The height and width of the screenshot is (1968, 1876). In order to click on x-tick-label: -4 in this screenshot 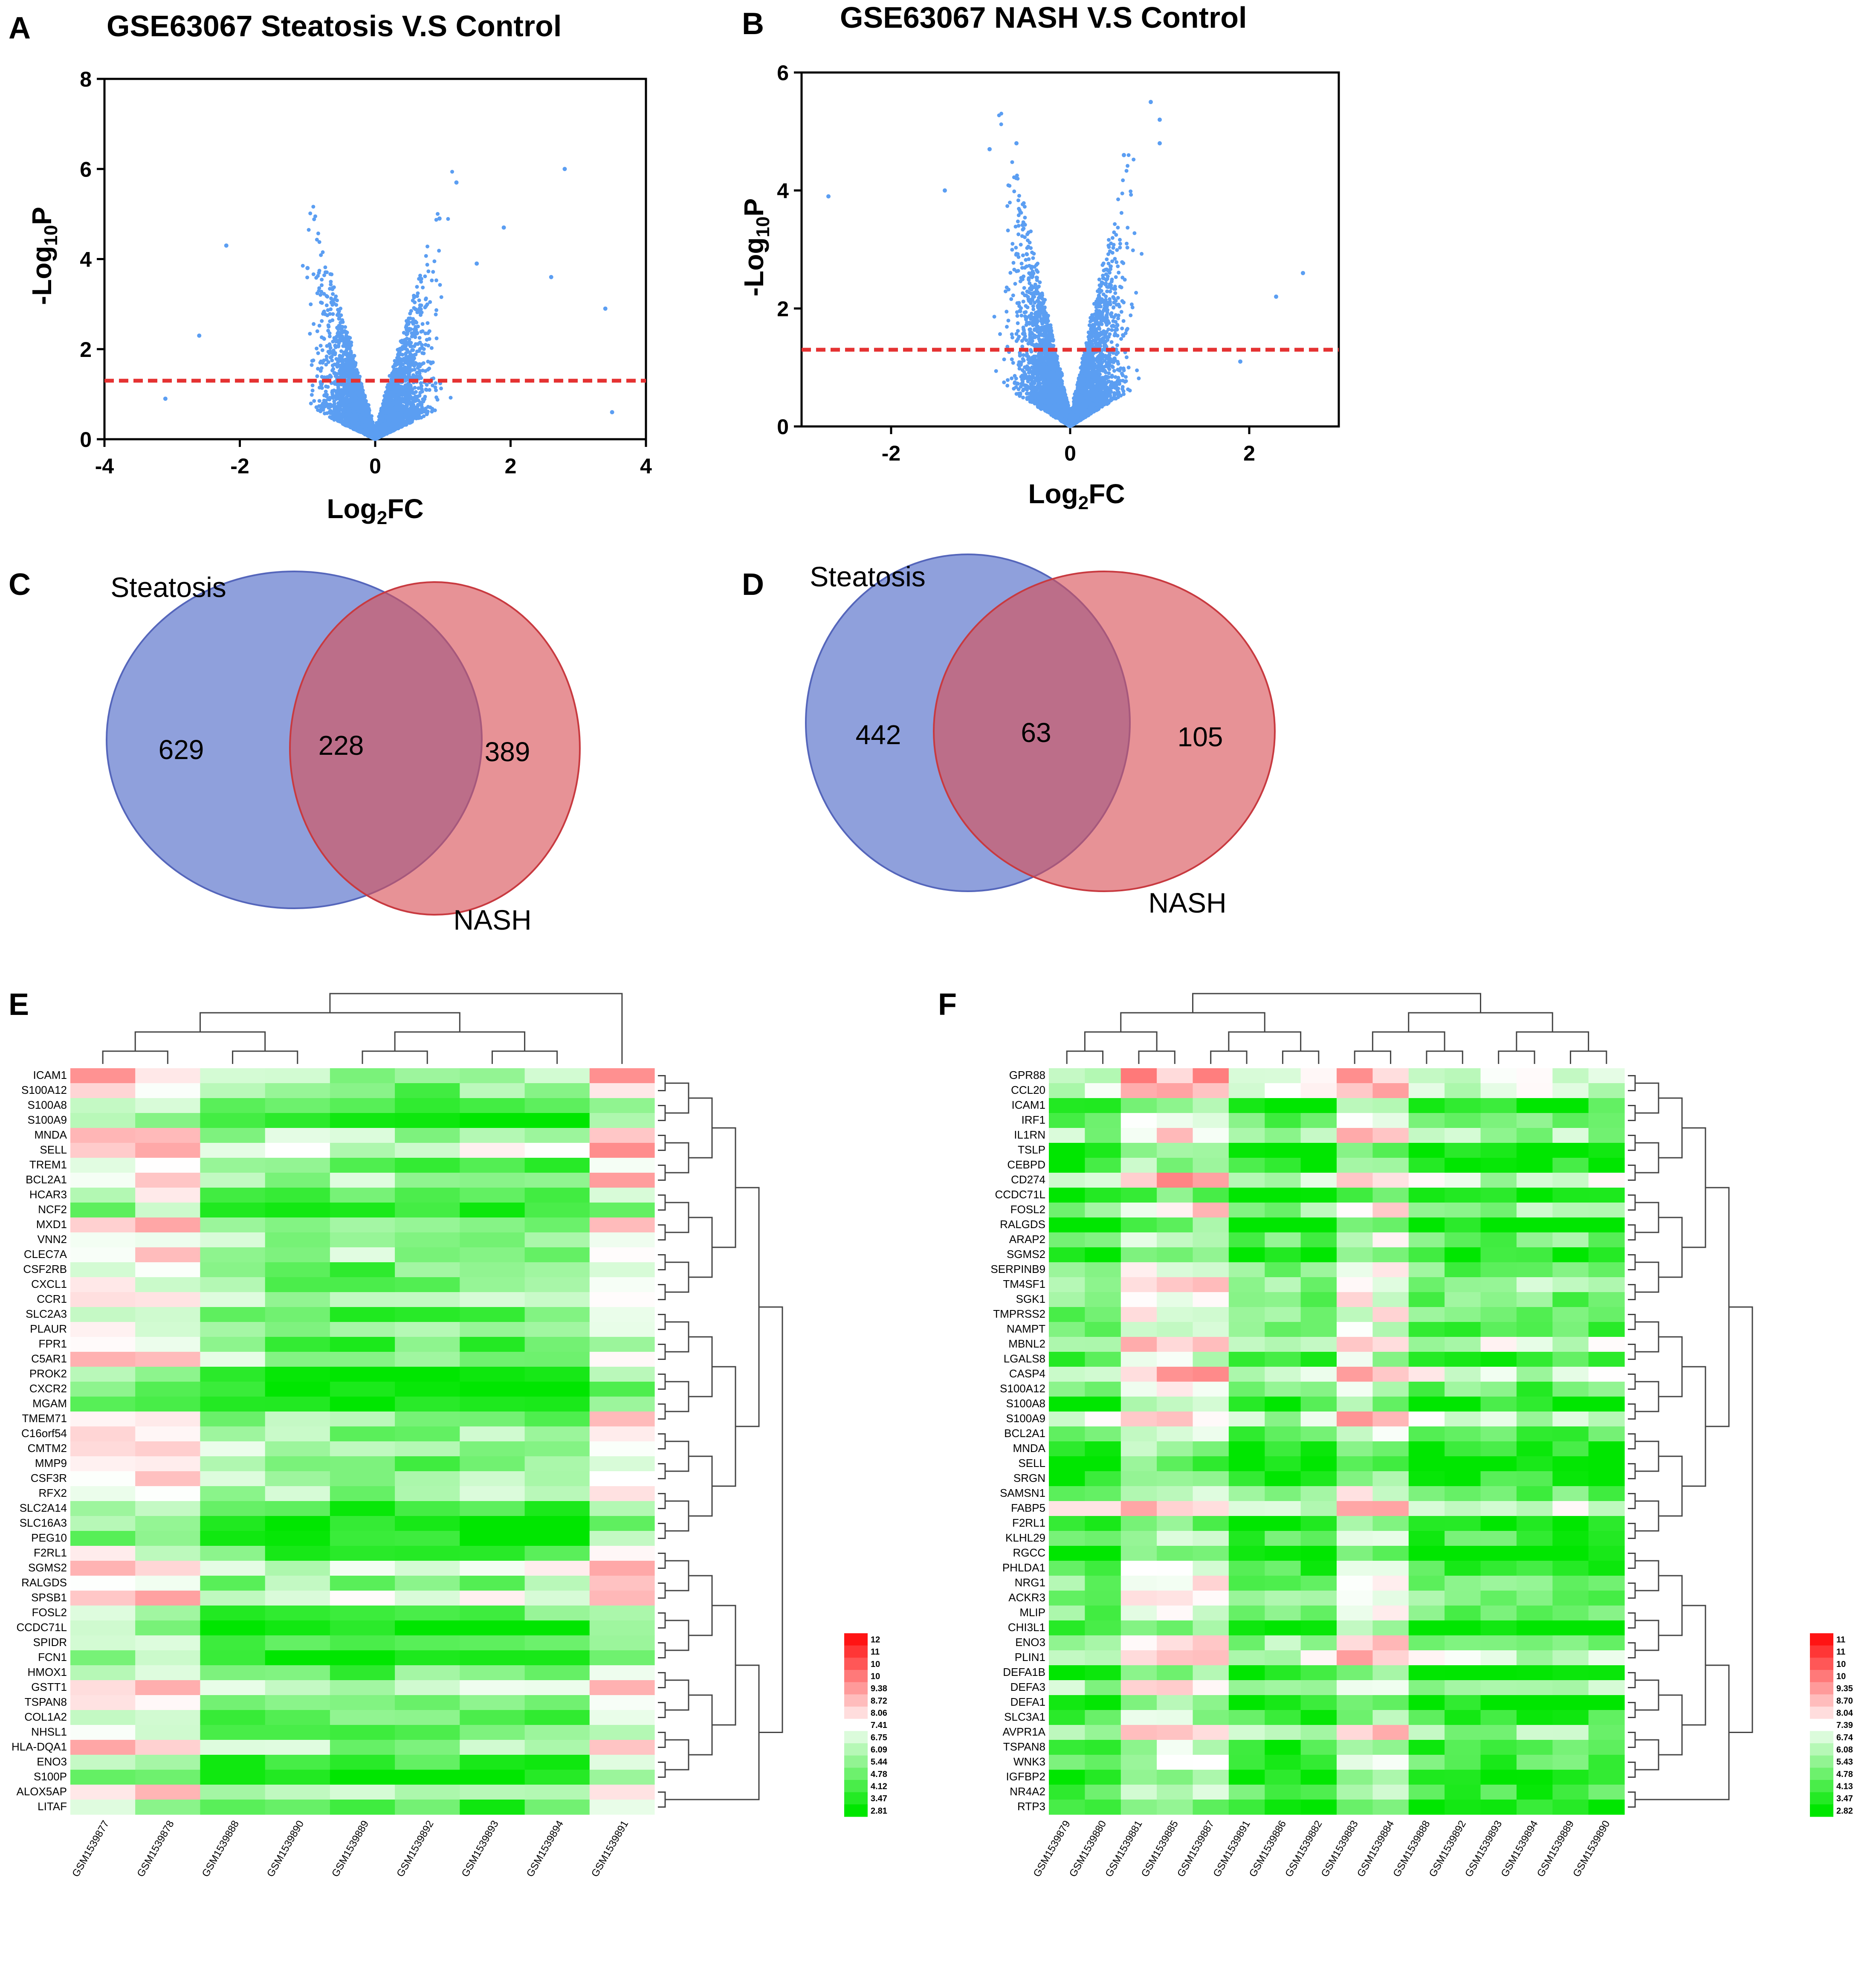, I will do `click(105, 466)`.